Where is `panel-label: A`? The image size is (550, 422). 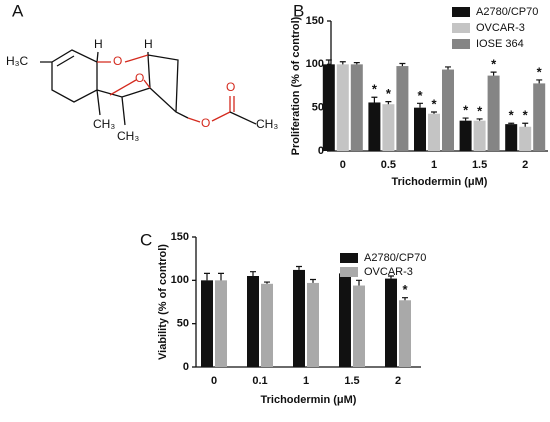 panel-label: A is located at coordinates (18, 10).